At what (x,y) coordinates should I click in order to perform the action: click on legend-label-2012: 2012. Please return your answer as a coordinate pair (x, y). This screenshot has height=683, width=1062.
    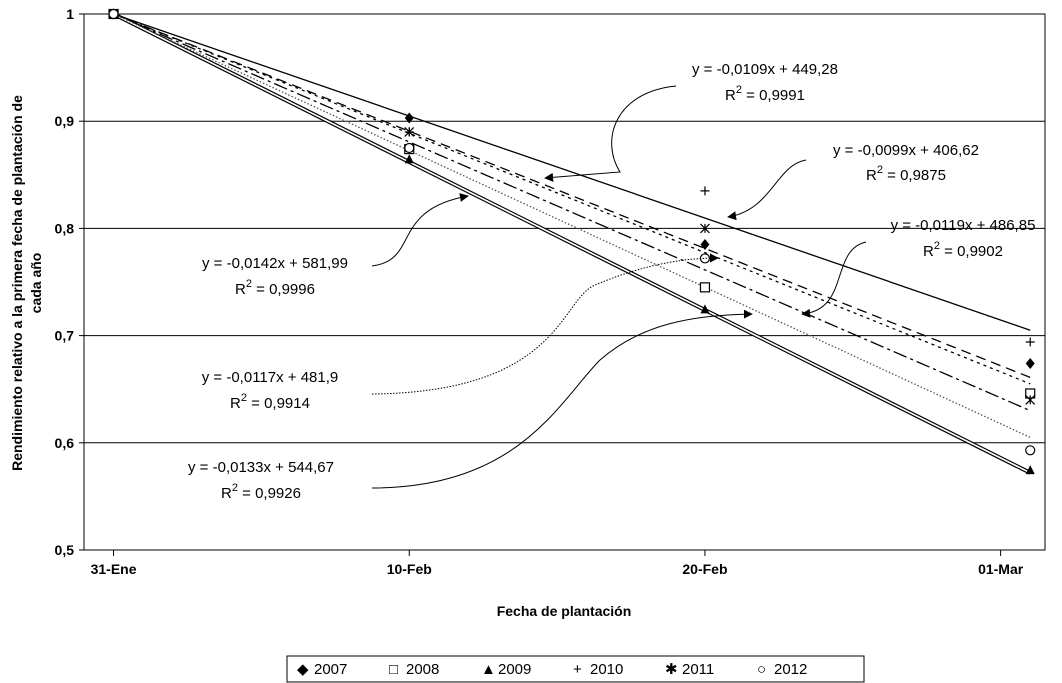
    Looking at the image, I should click on (790, 669).